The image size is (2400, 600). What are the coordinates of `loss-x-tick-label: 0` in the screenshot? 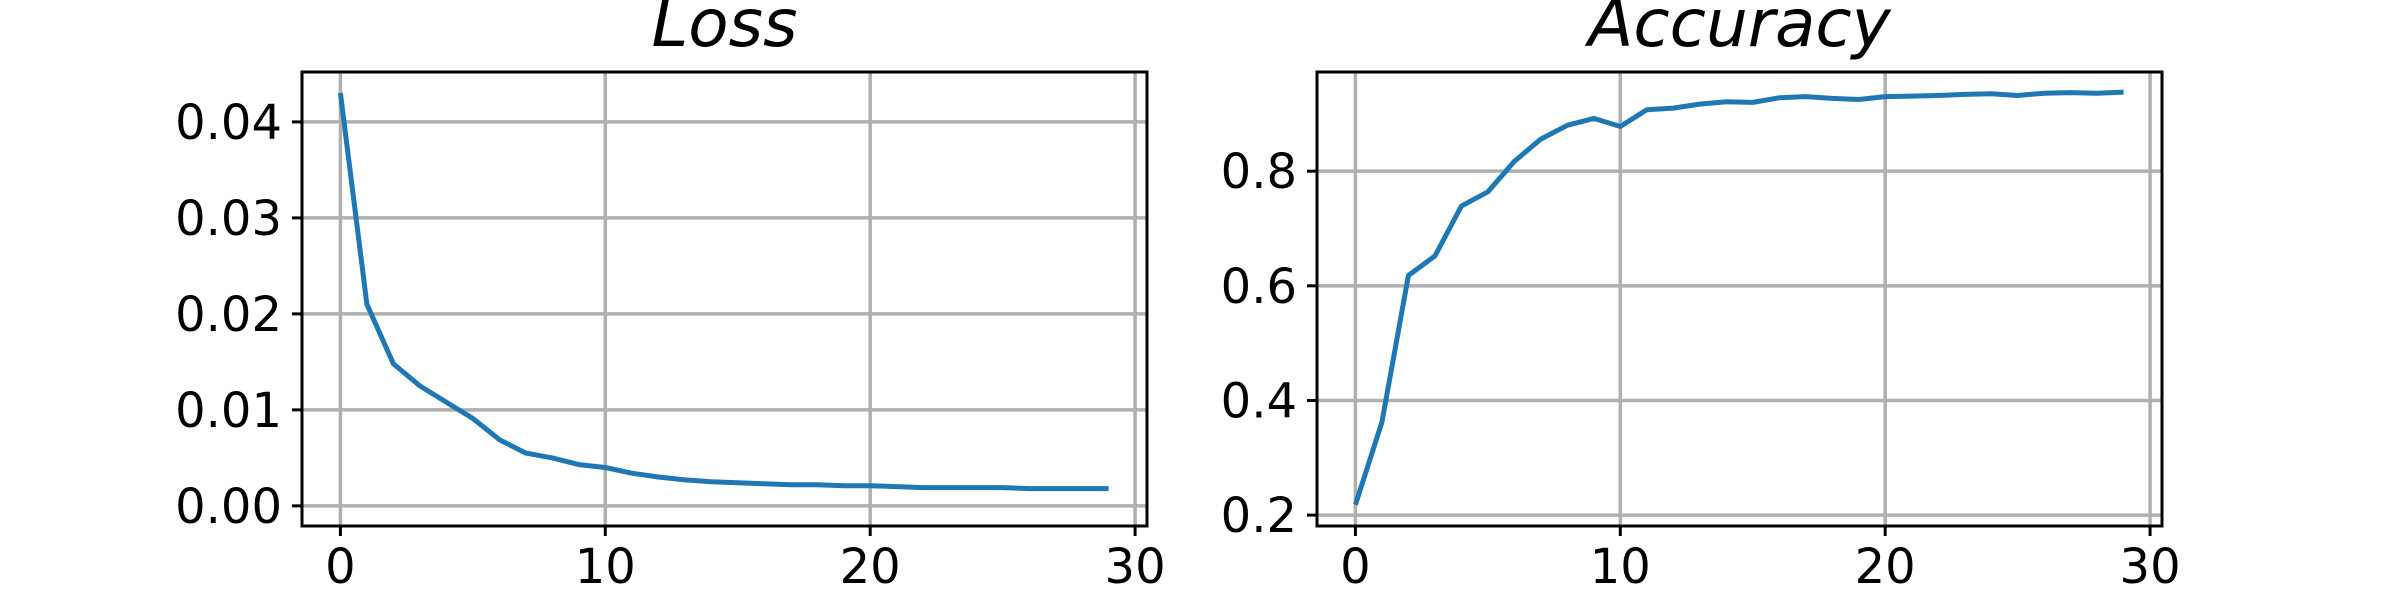 It's located at (340, 567).